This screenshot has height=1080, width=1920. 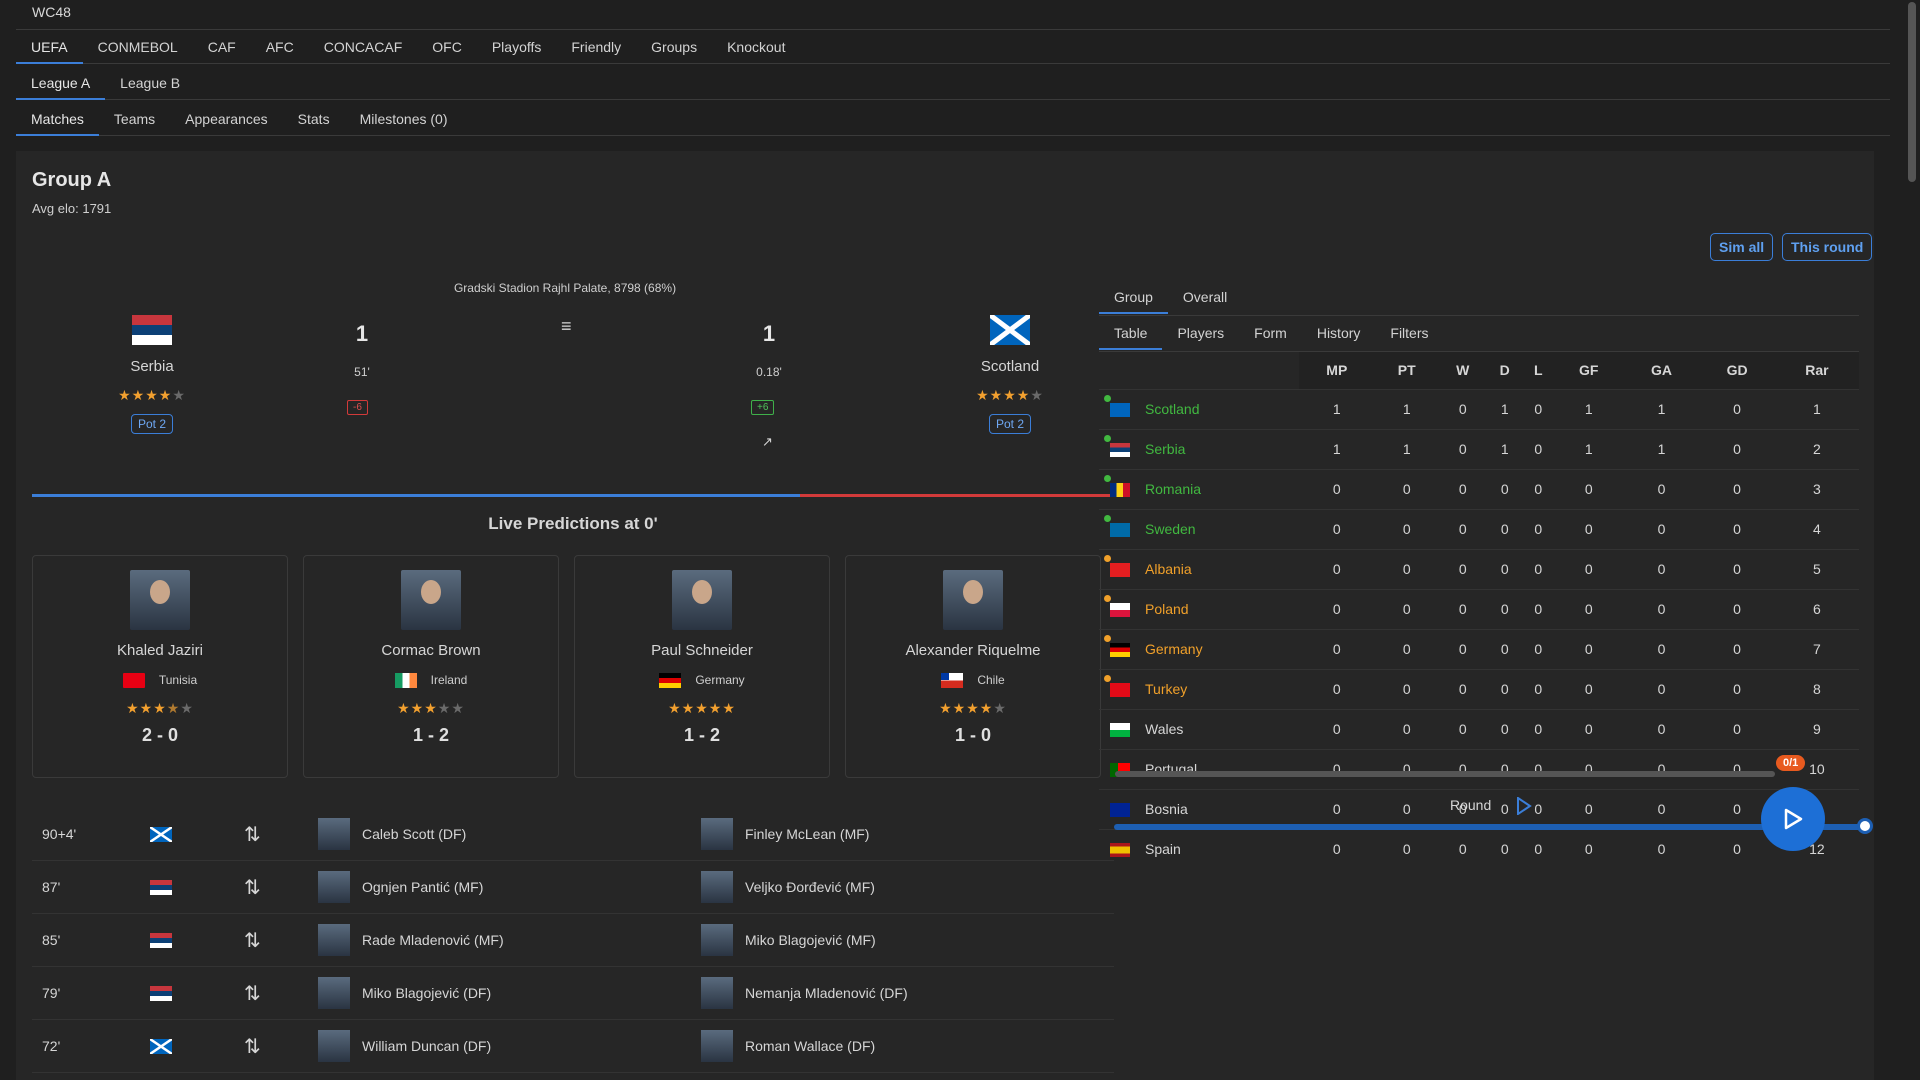 I want to click on menu-icon: ≡, so click(x=566, y=326).